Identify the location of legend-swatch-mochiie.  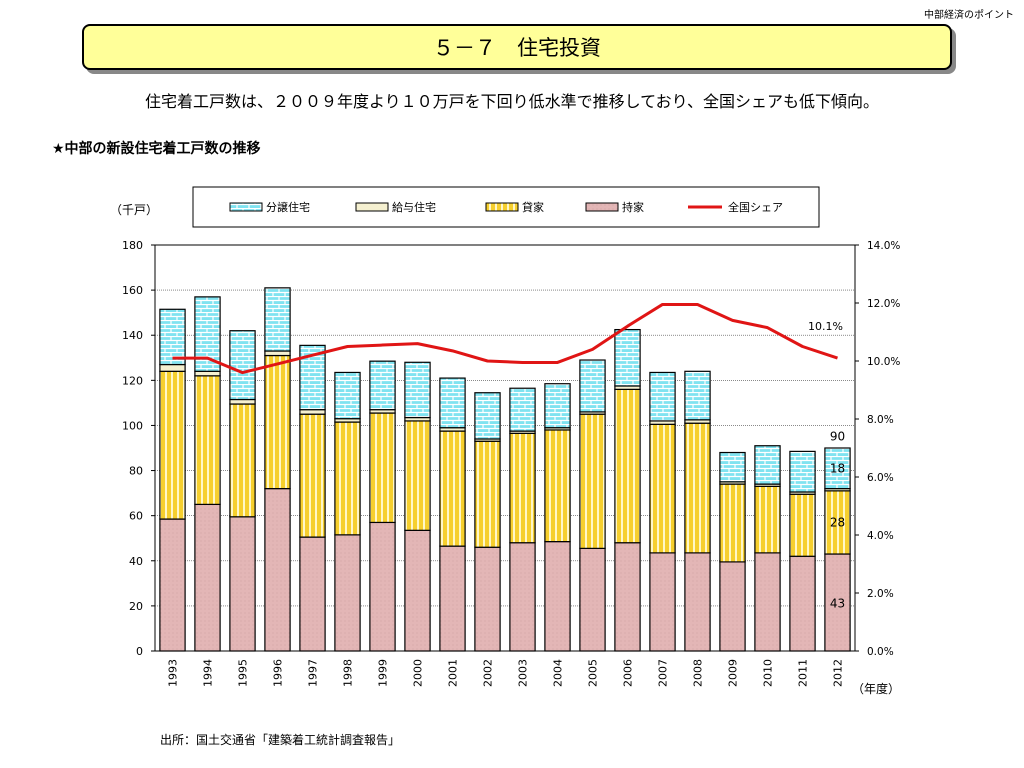
(602, 207).